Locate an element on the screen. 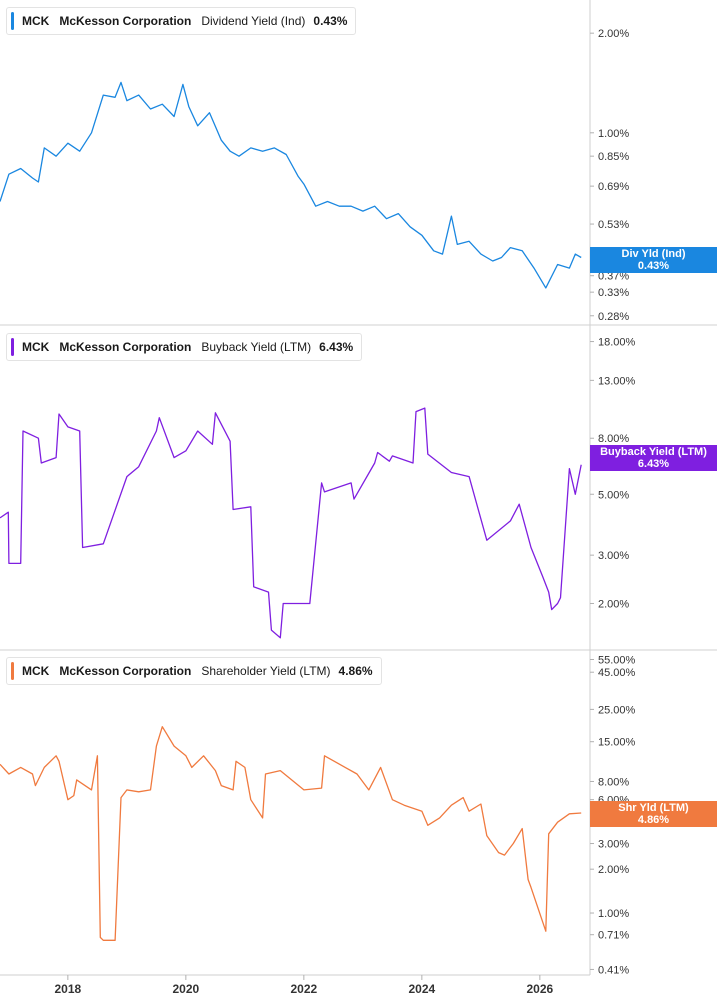 Image resolution: width=717 pixels, height=1005 pixels. badge-buyback-yield: Buyback Yield (LTM) 6.43% is located at coordinates (653, 458).